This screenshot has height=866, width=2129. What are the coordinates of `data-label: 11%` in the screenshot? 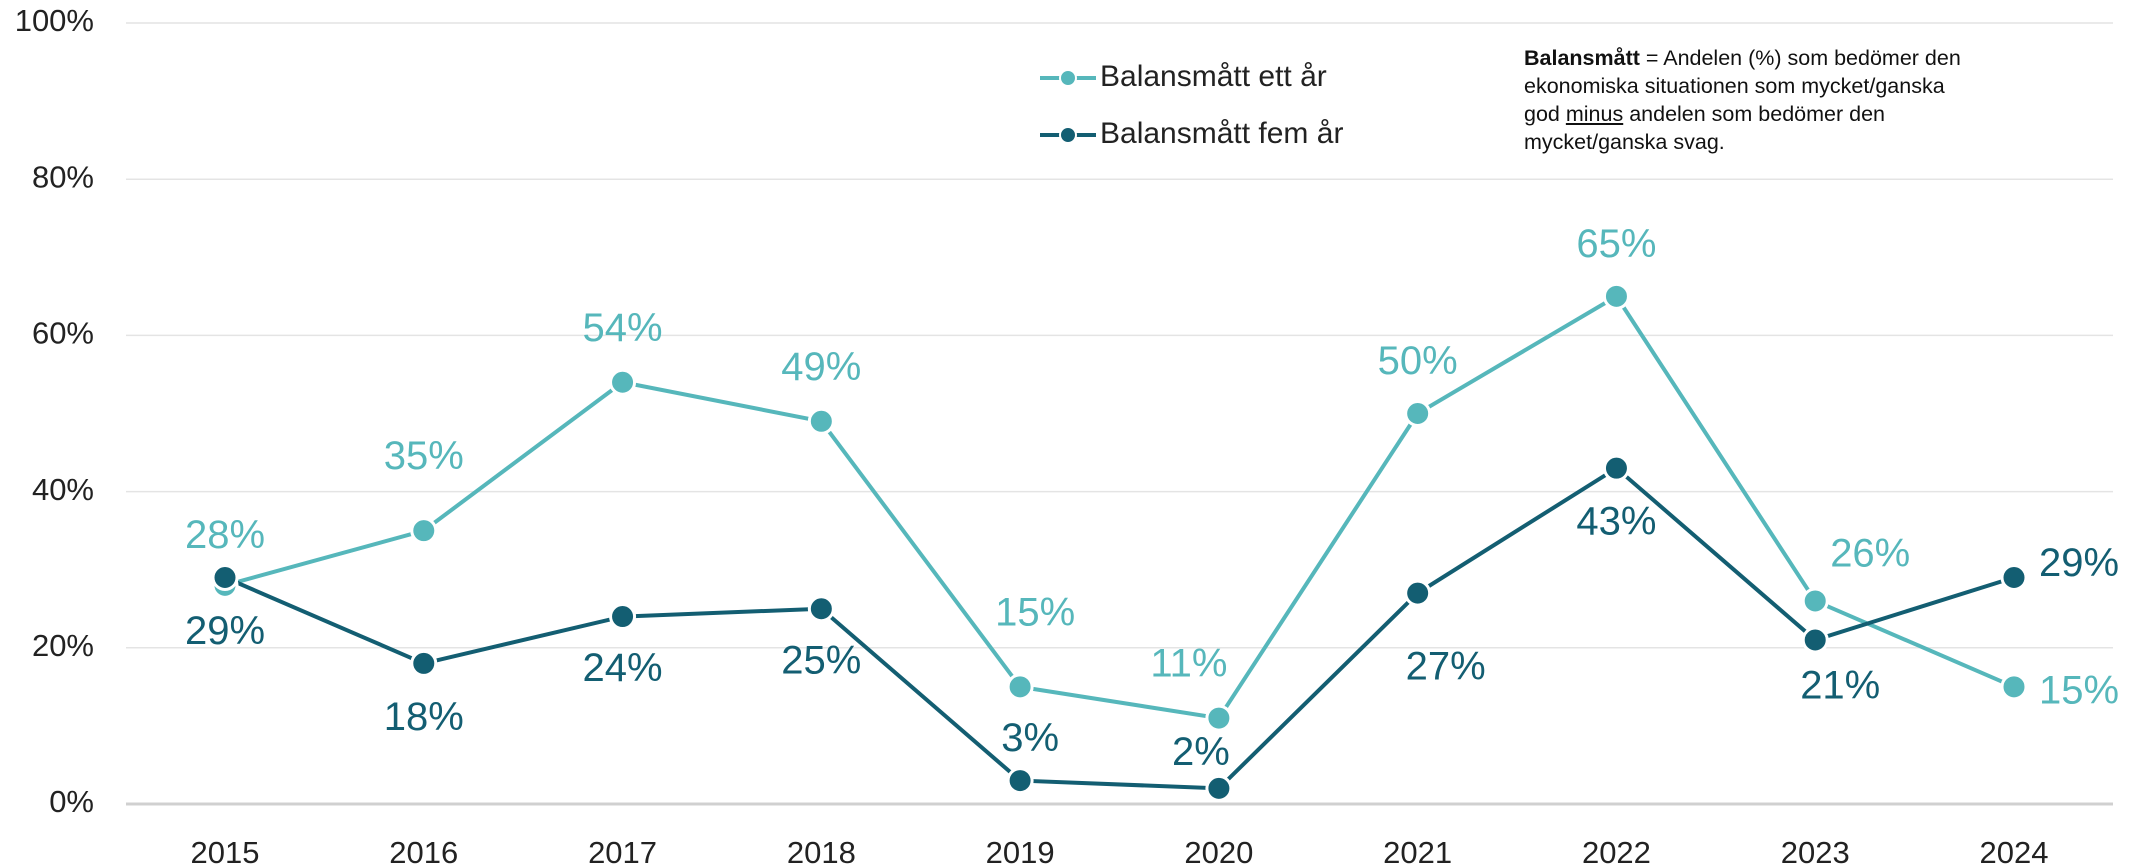 It's located at (1188, 664).